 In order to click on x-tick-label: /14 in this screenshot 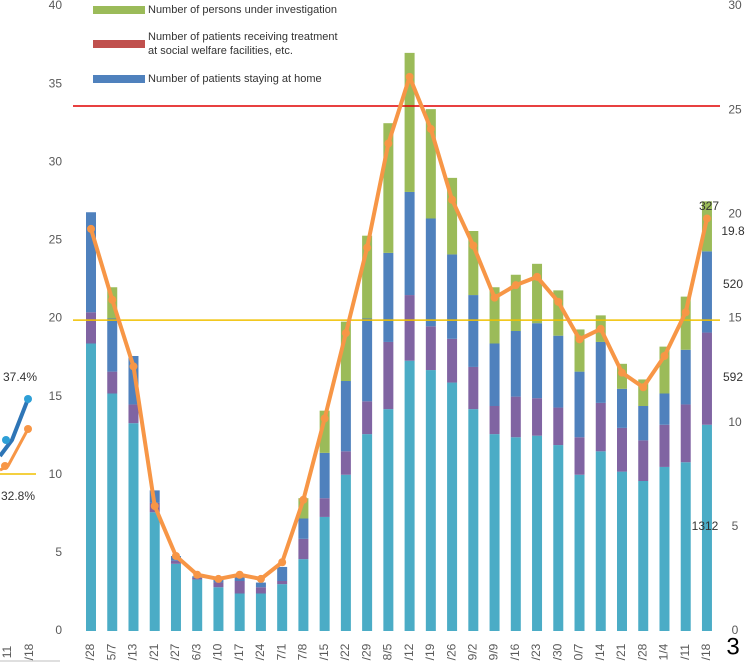, I will do `click(600, 651)`.